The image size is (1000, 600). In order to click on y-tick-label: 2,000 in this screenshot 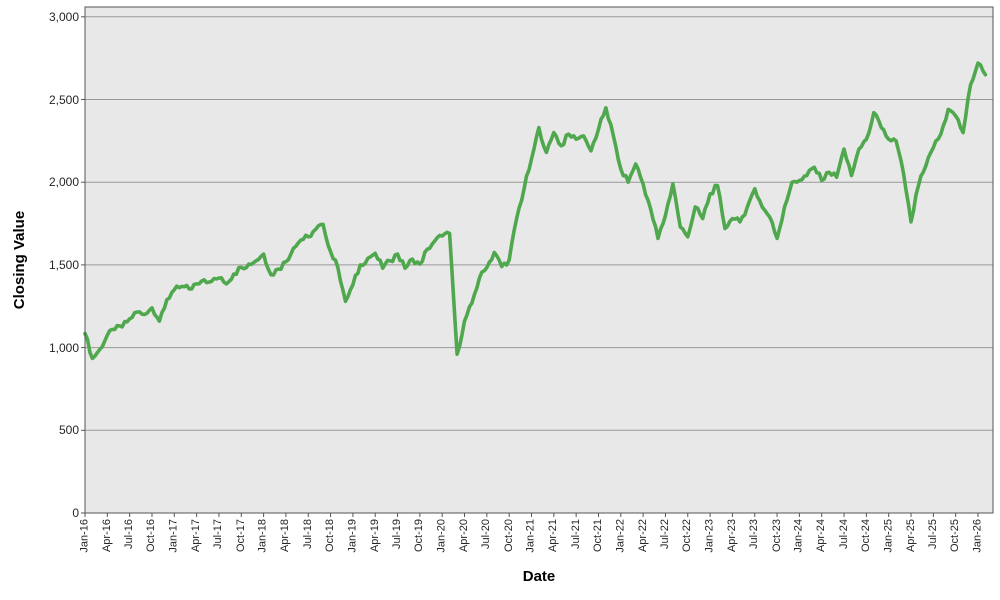, I will do `click(63, 182)`.